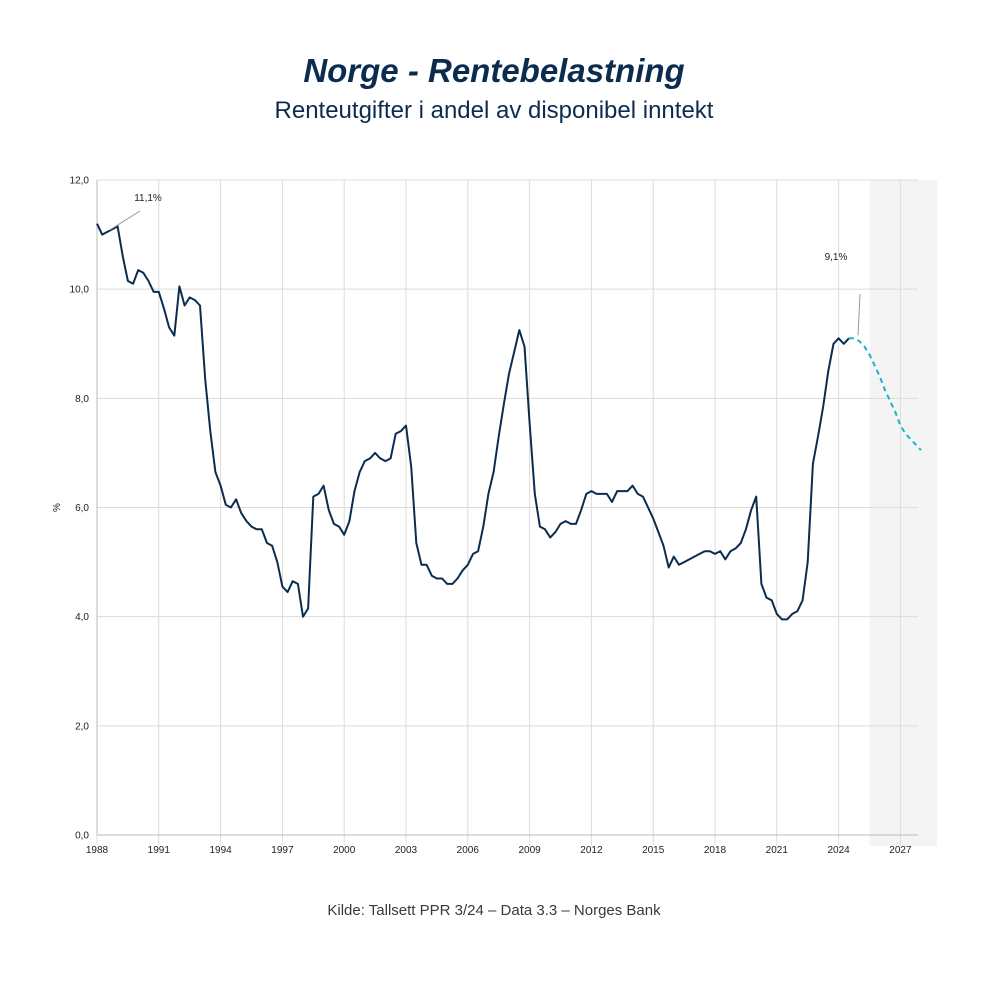  Describe the element at coordinates (529, 850) in the screenshot. I see `x-tick-label: 2009` at that location.